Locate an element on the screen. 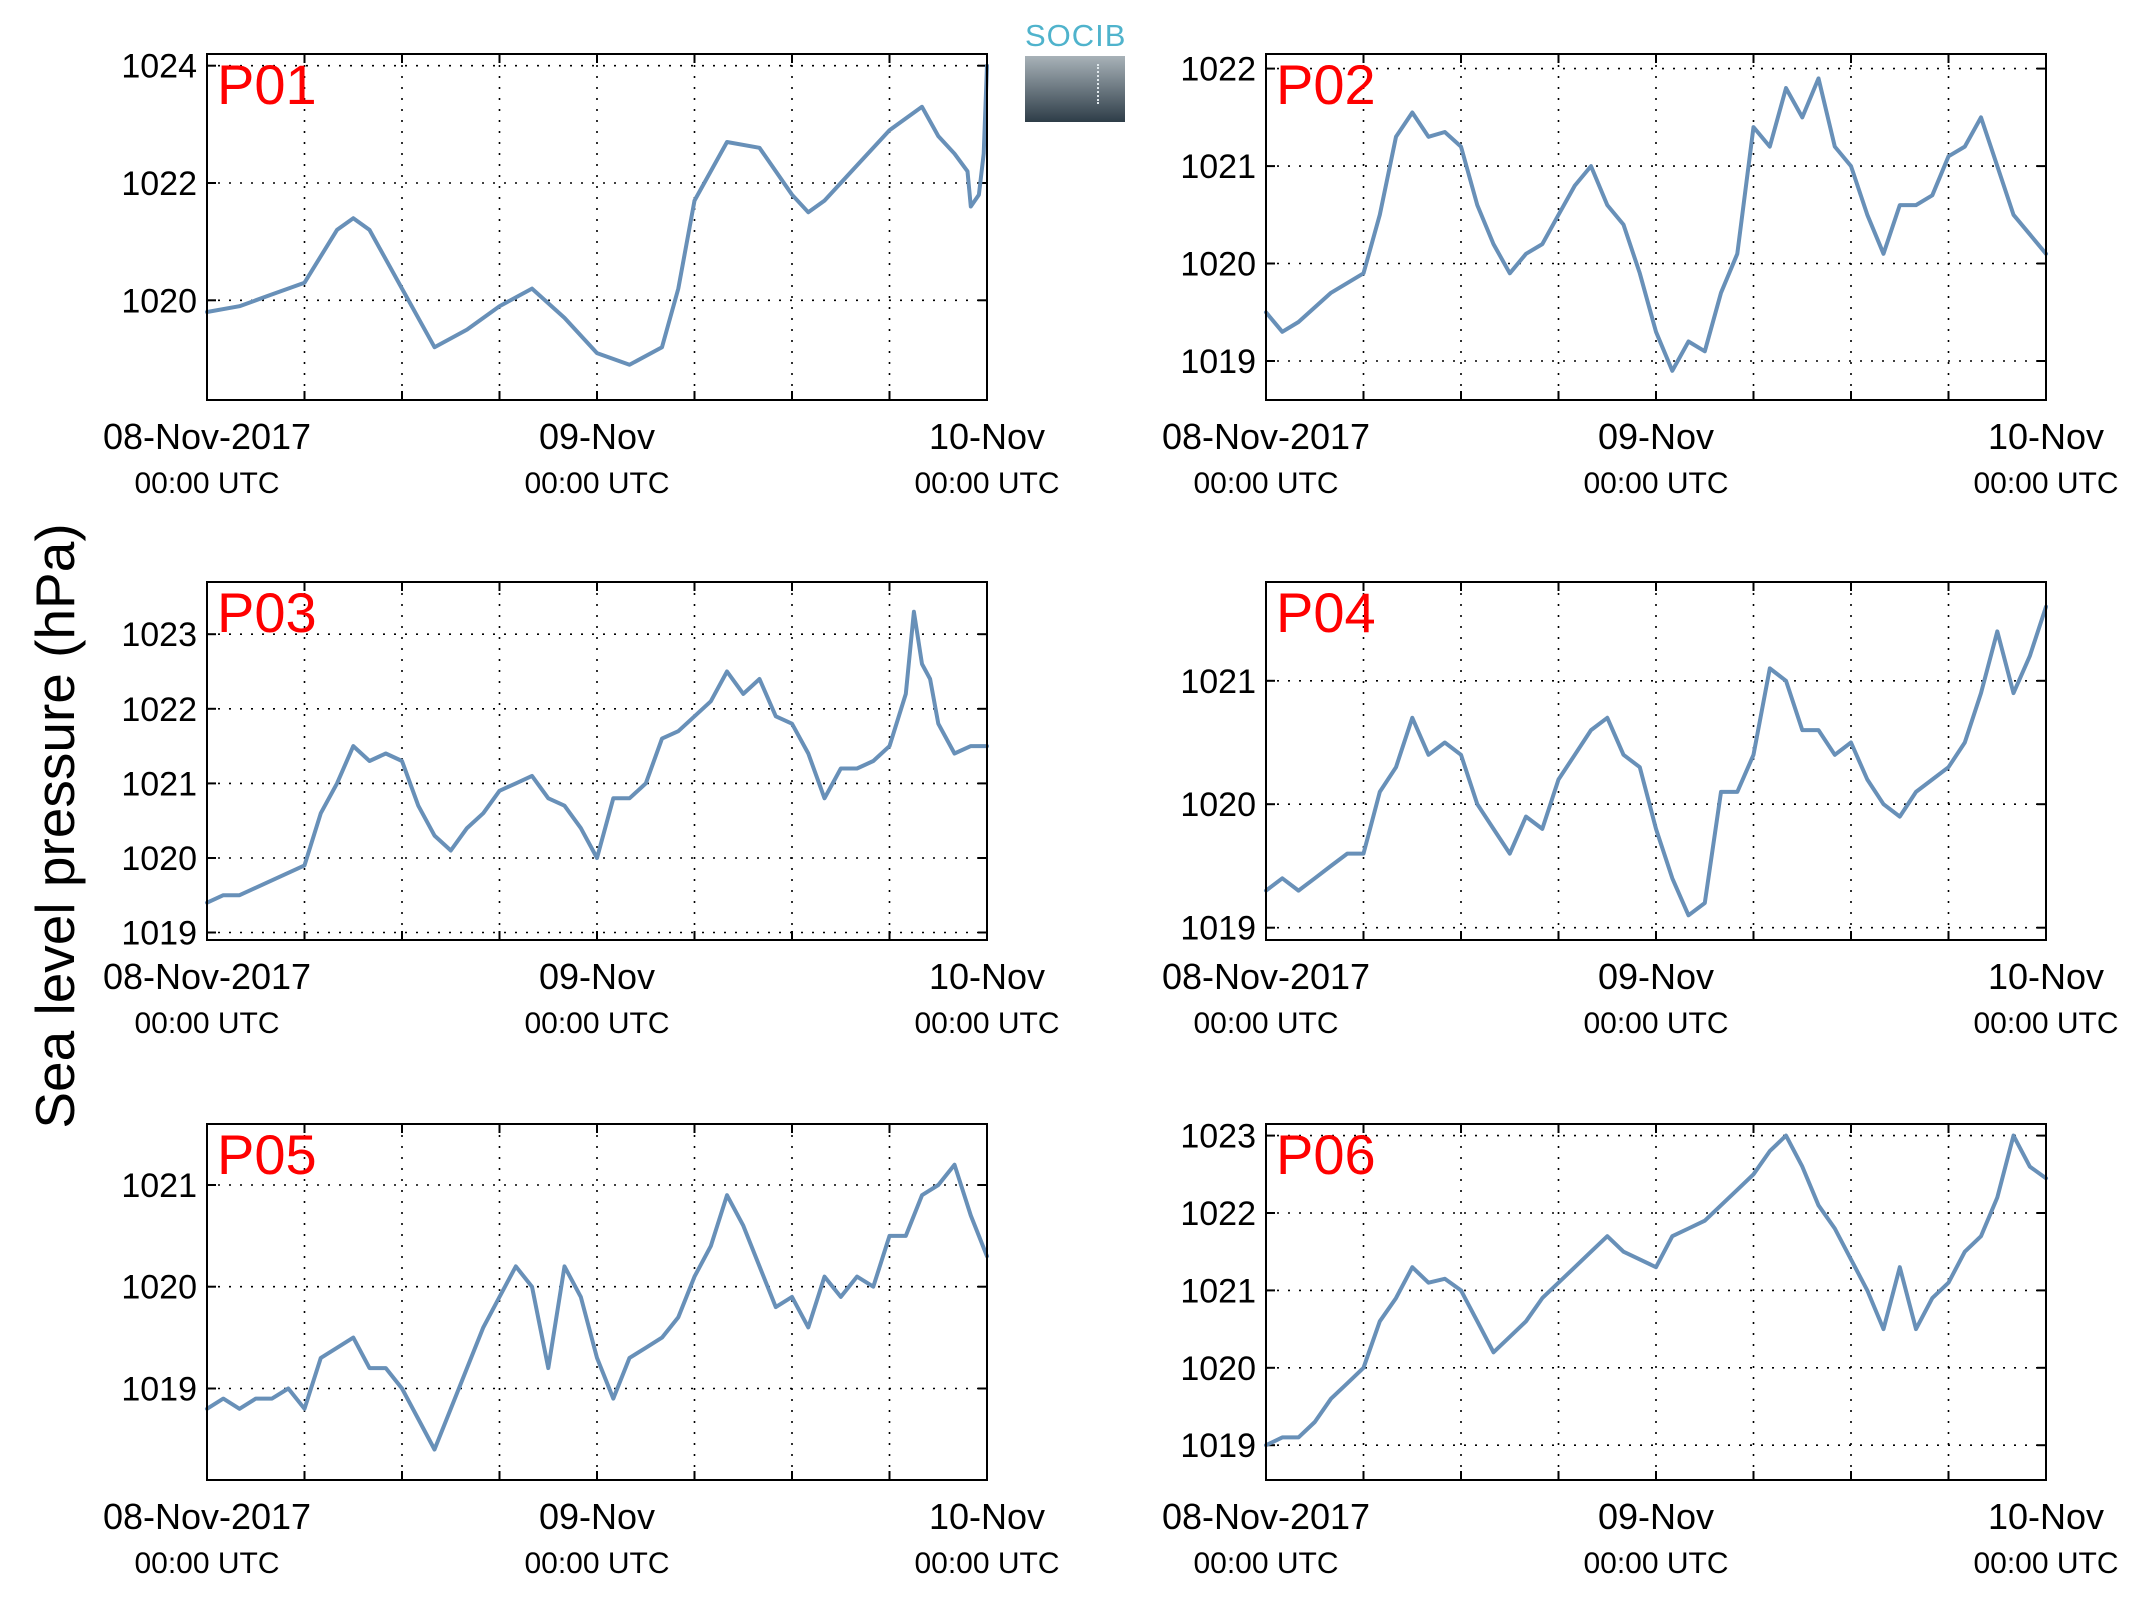  socib-logo: SOCIB is located at coordinates (1075, 70).